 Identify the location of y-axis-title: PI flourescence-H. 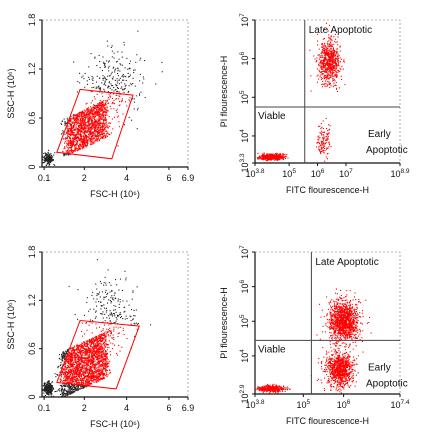
(224, 92).